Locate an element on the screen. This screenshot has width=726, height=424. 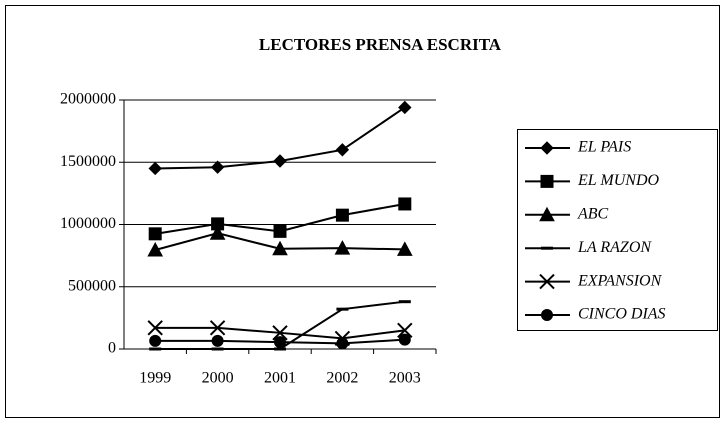
chart-title: LECTORES PRENSA ESCRITA is located at coordinates (380, 44).